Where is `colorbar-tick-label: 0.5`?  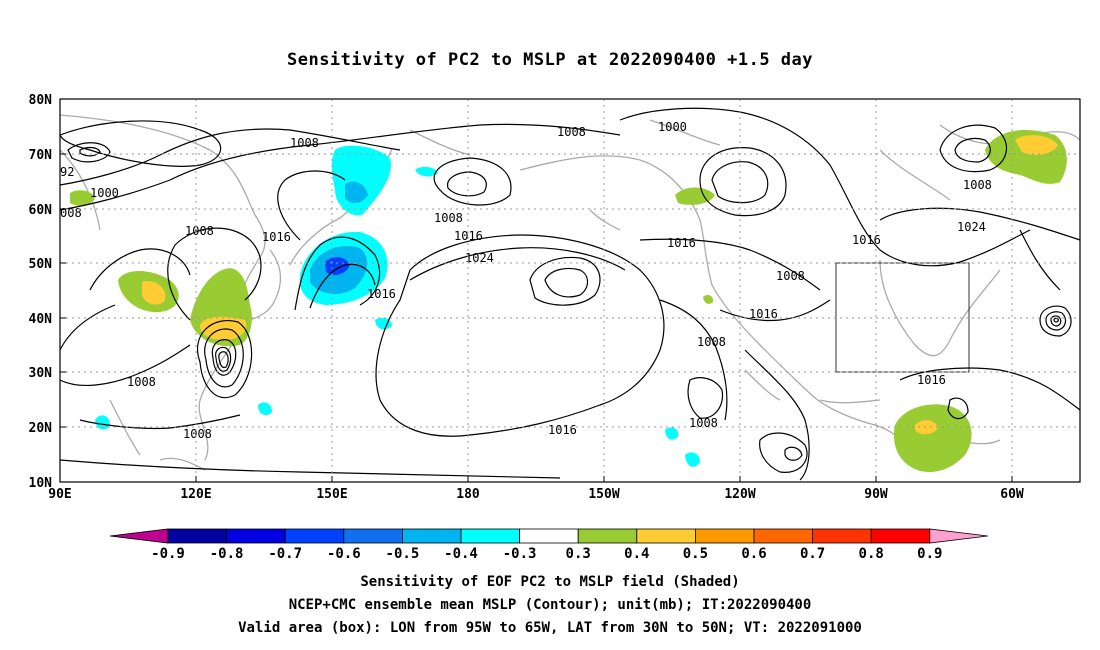 colorbar-tick-label: 0.5 is located at coordinates (695, 554).